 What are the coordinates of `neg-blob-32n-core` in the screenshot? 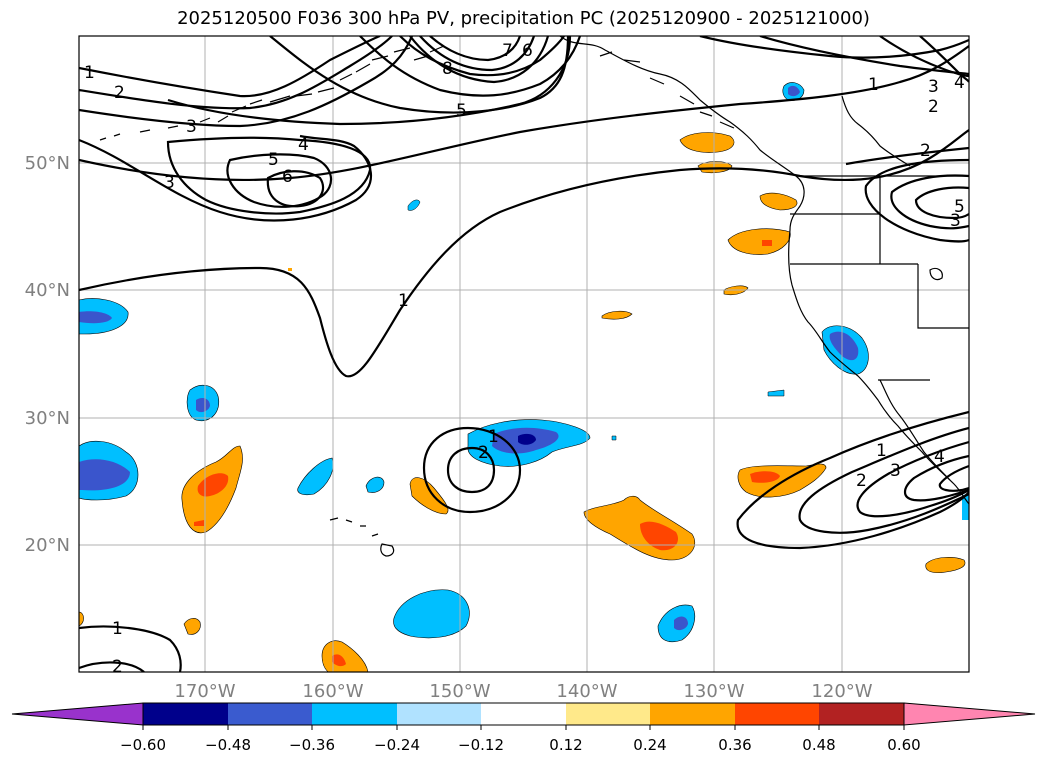 It's located at (203, 405).